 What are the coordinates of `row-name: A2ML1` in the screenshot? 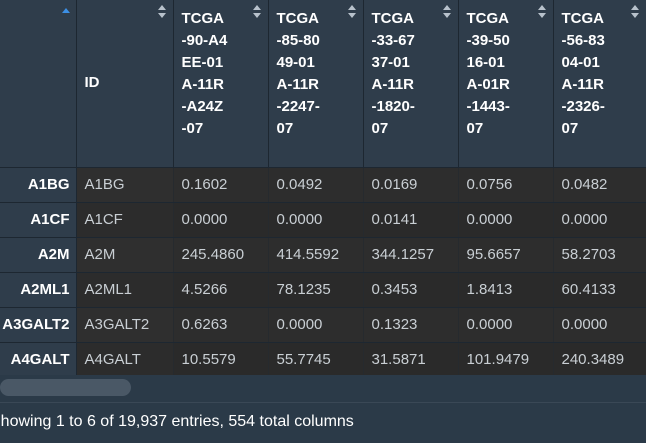 It's located at (38, 290).